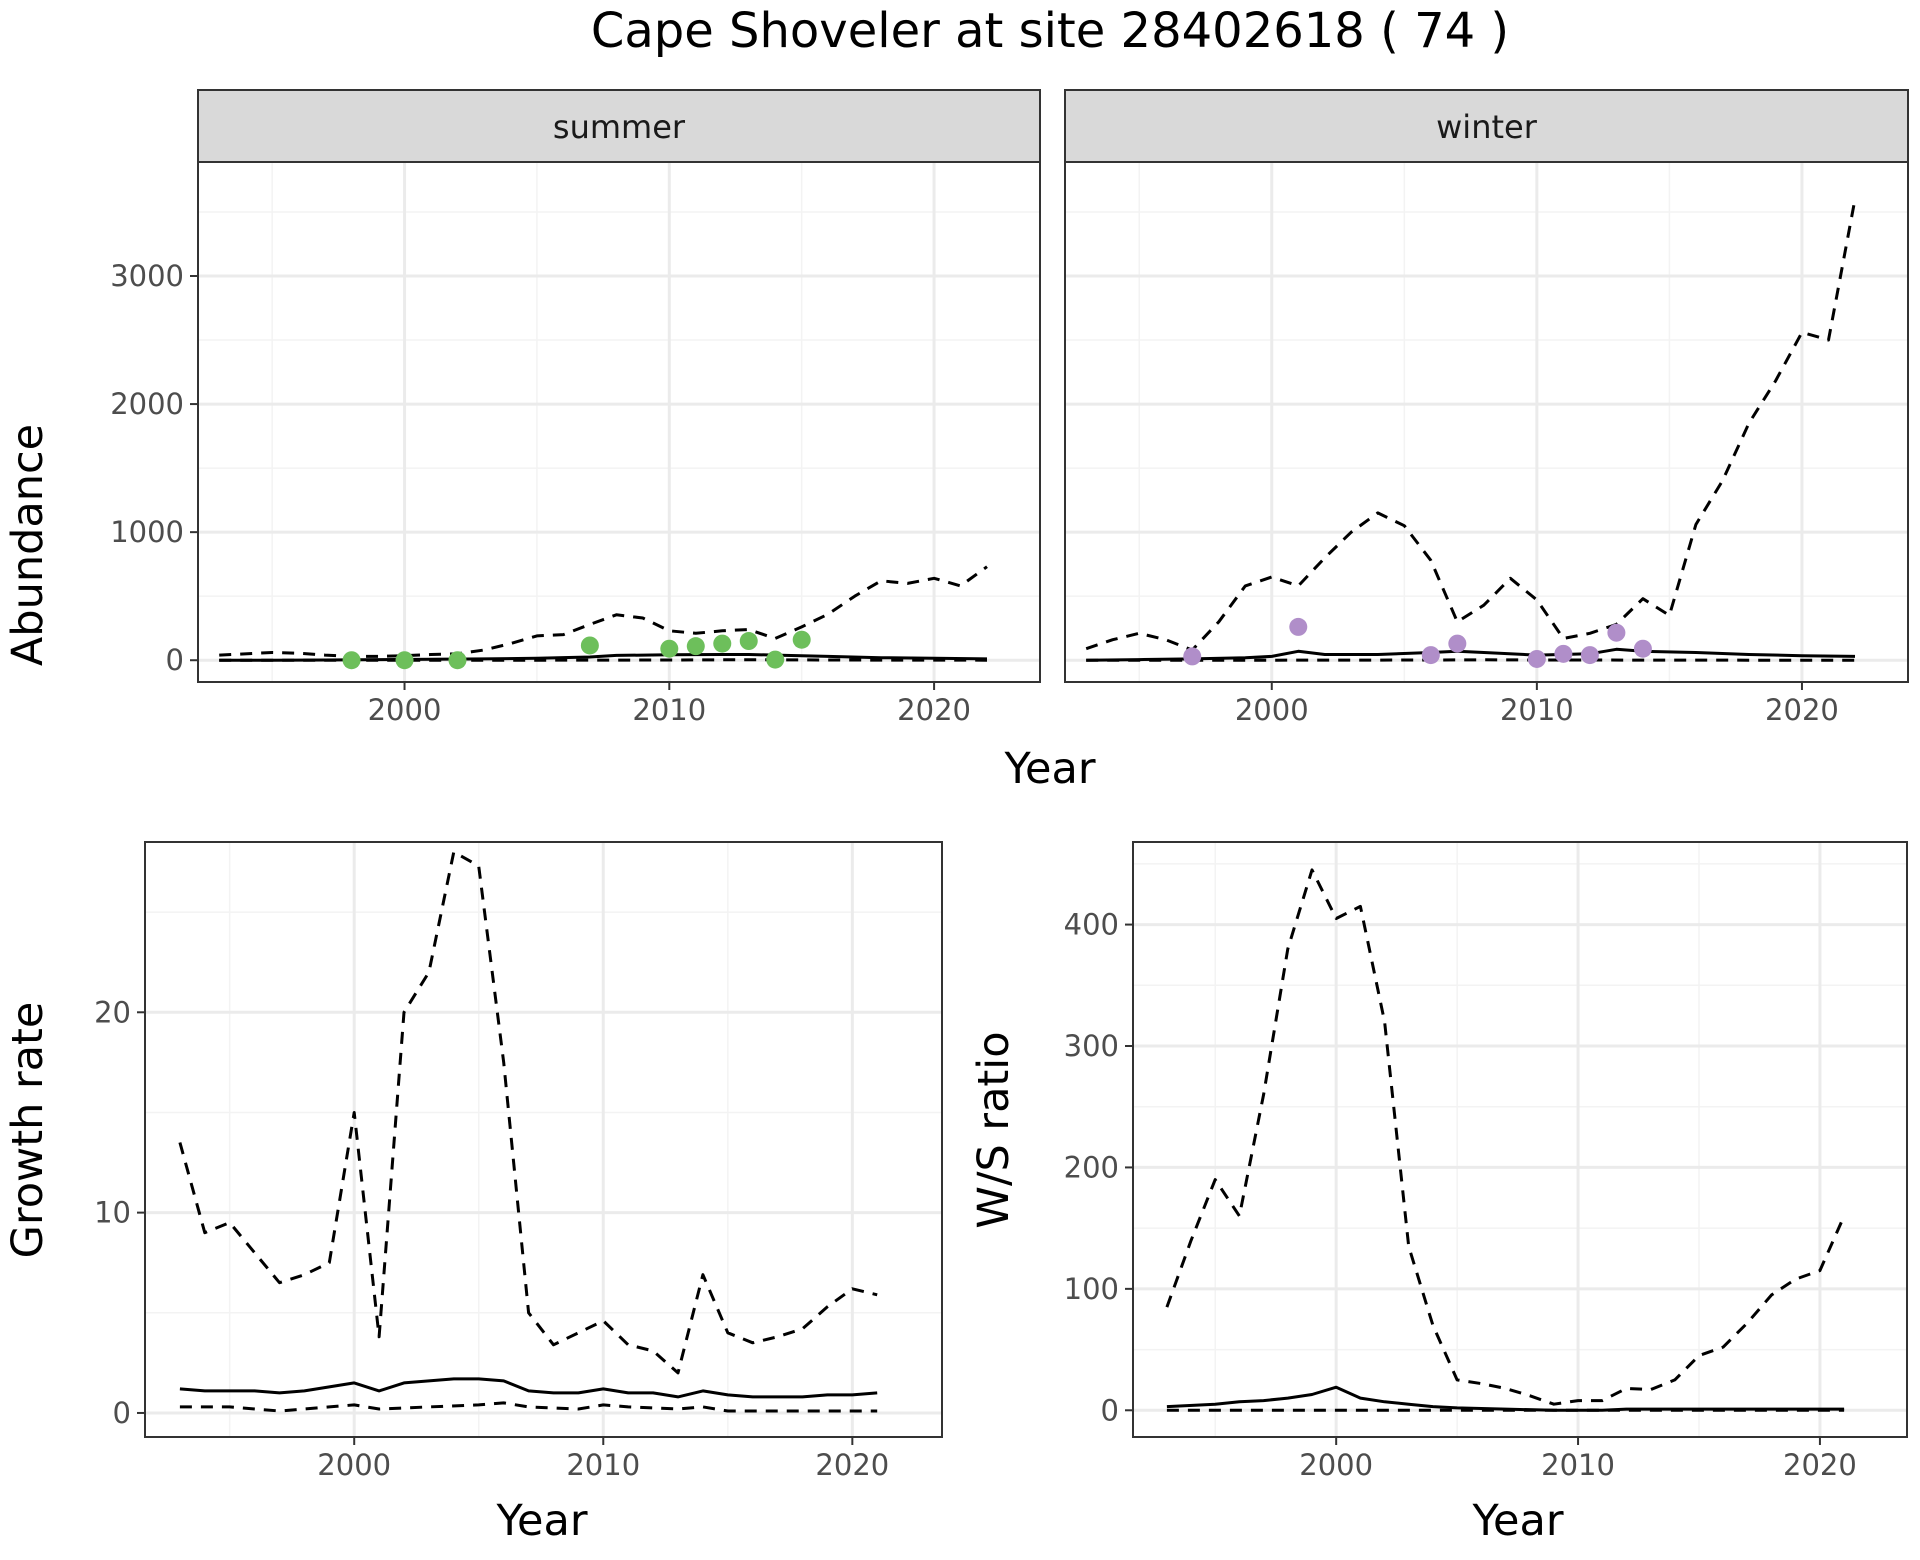  Describe the element at coordinates (1049, 769) in the screenshot. I see `top-x-axis-title: Year` at that location.